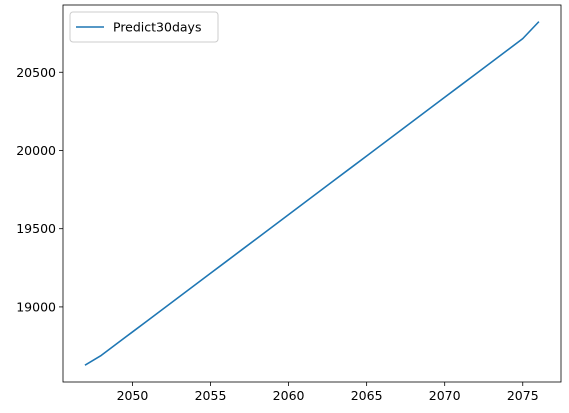 Image resolution: width=569 pixels, height=413 pixels. Describe the element at coordinates (36, 150) in the screenshot. I see `y-tick-label: 20000` at that location.